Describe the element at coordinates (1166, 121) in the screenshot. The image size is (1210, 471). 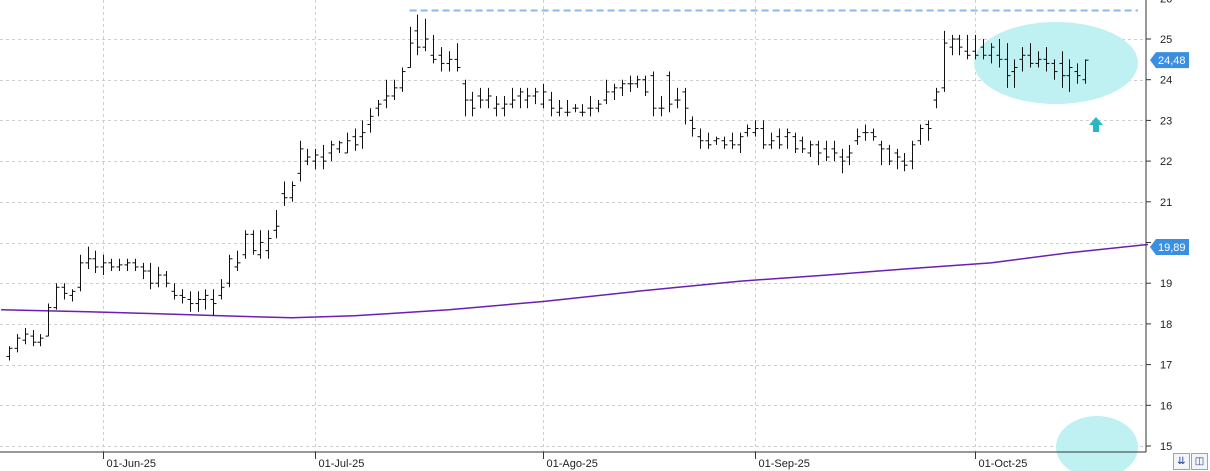
I see `y-tick-label: 23` at that location.